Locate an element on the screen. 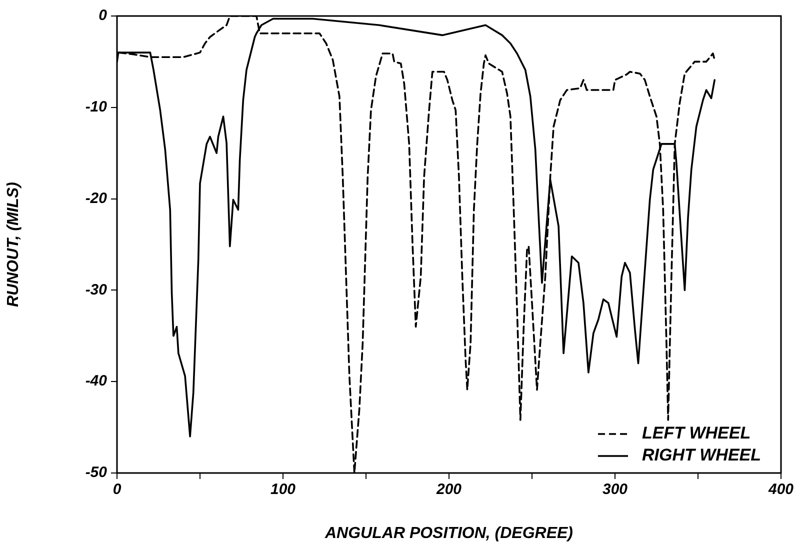 This screenshot has width=802, height=547. legend-label: RIGHT WHEEL is located at coordinates (702, 455).